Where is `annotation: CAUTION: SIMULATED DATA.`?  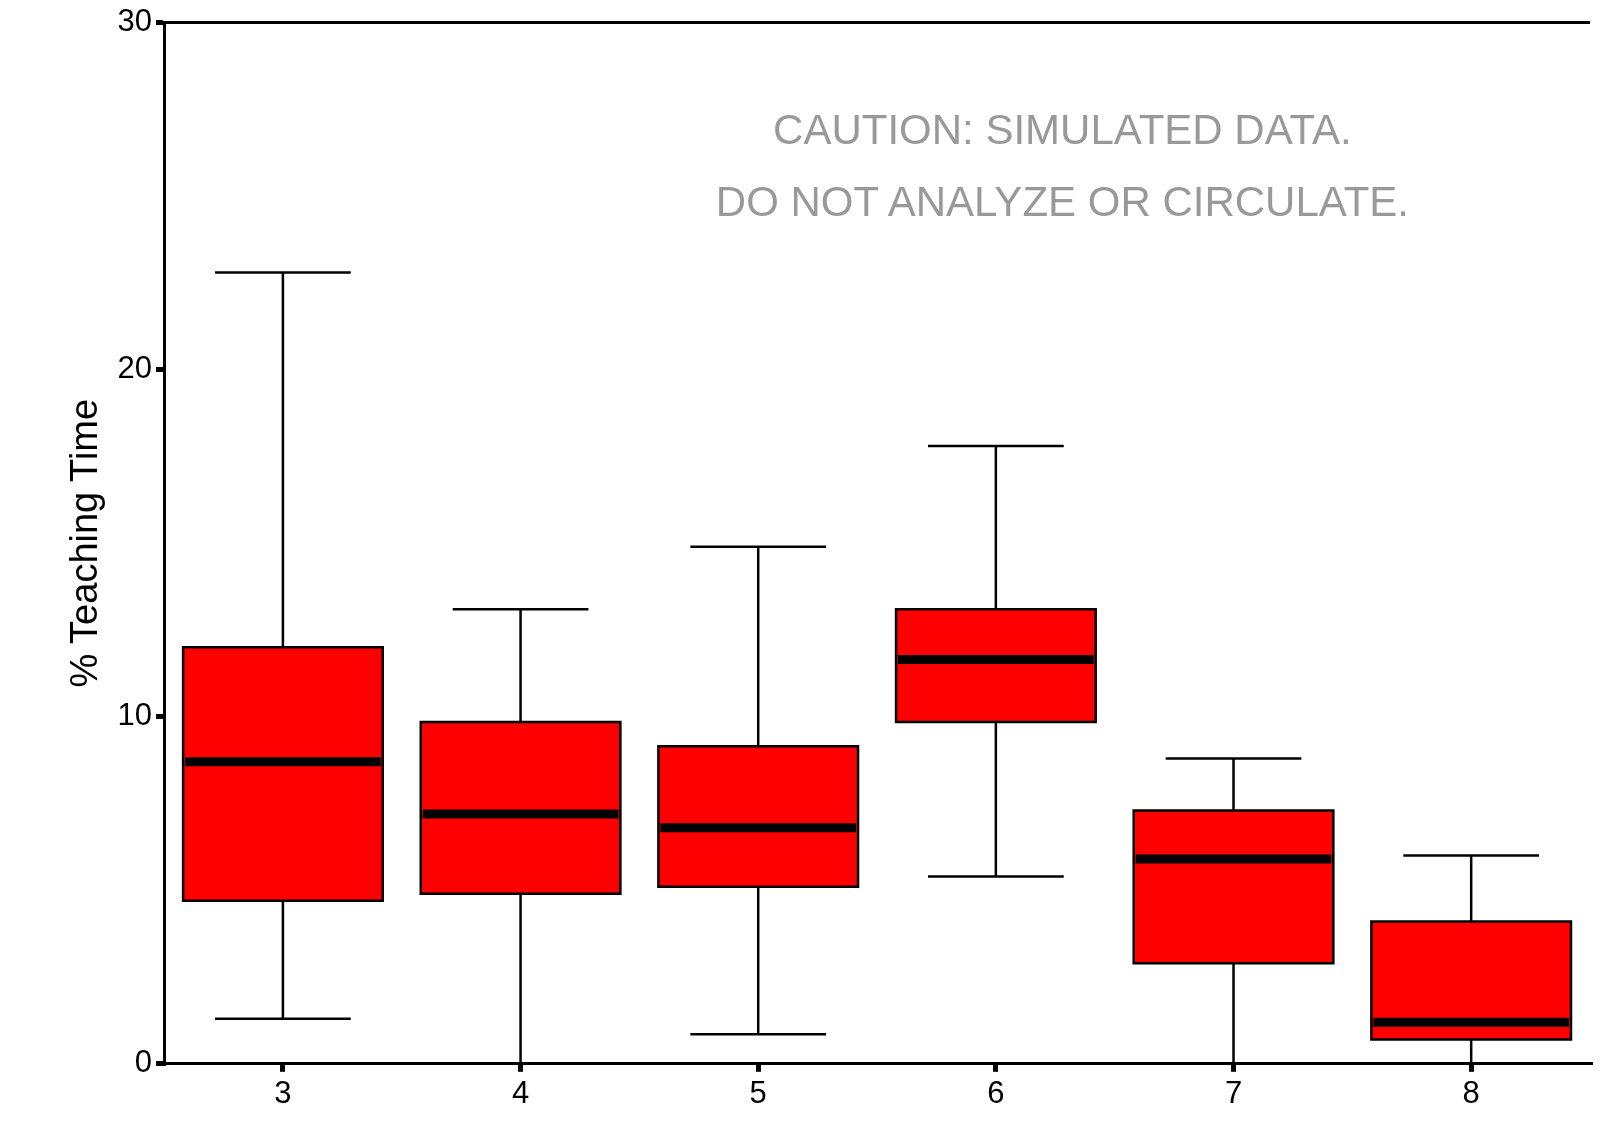 annotation: CAUTION: SIMULATED DATA. is located at coordinates (1062, 130).